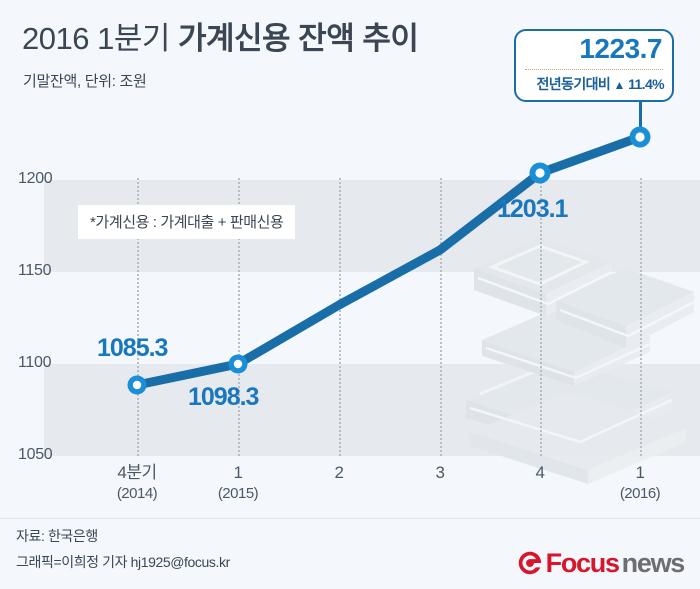 The image size is (700, 589). What do you see at coordinates (57, 536) in the screenshot?
I see `source-text: 자료: 한국은행` at bounding box center [57, 536].